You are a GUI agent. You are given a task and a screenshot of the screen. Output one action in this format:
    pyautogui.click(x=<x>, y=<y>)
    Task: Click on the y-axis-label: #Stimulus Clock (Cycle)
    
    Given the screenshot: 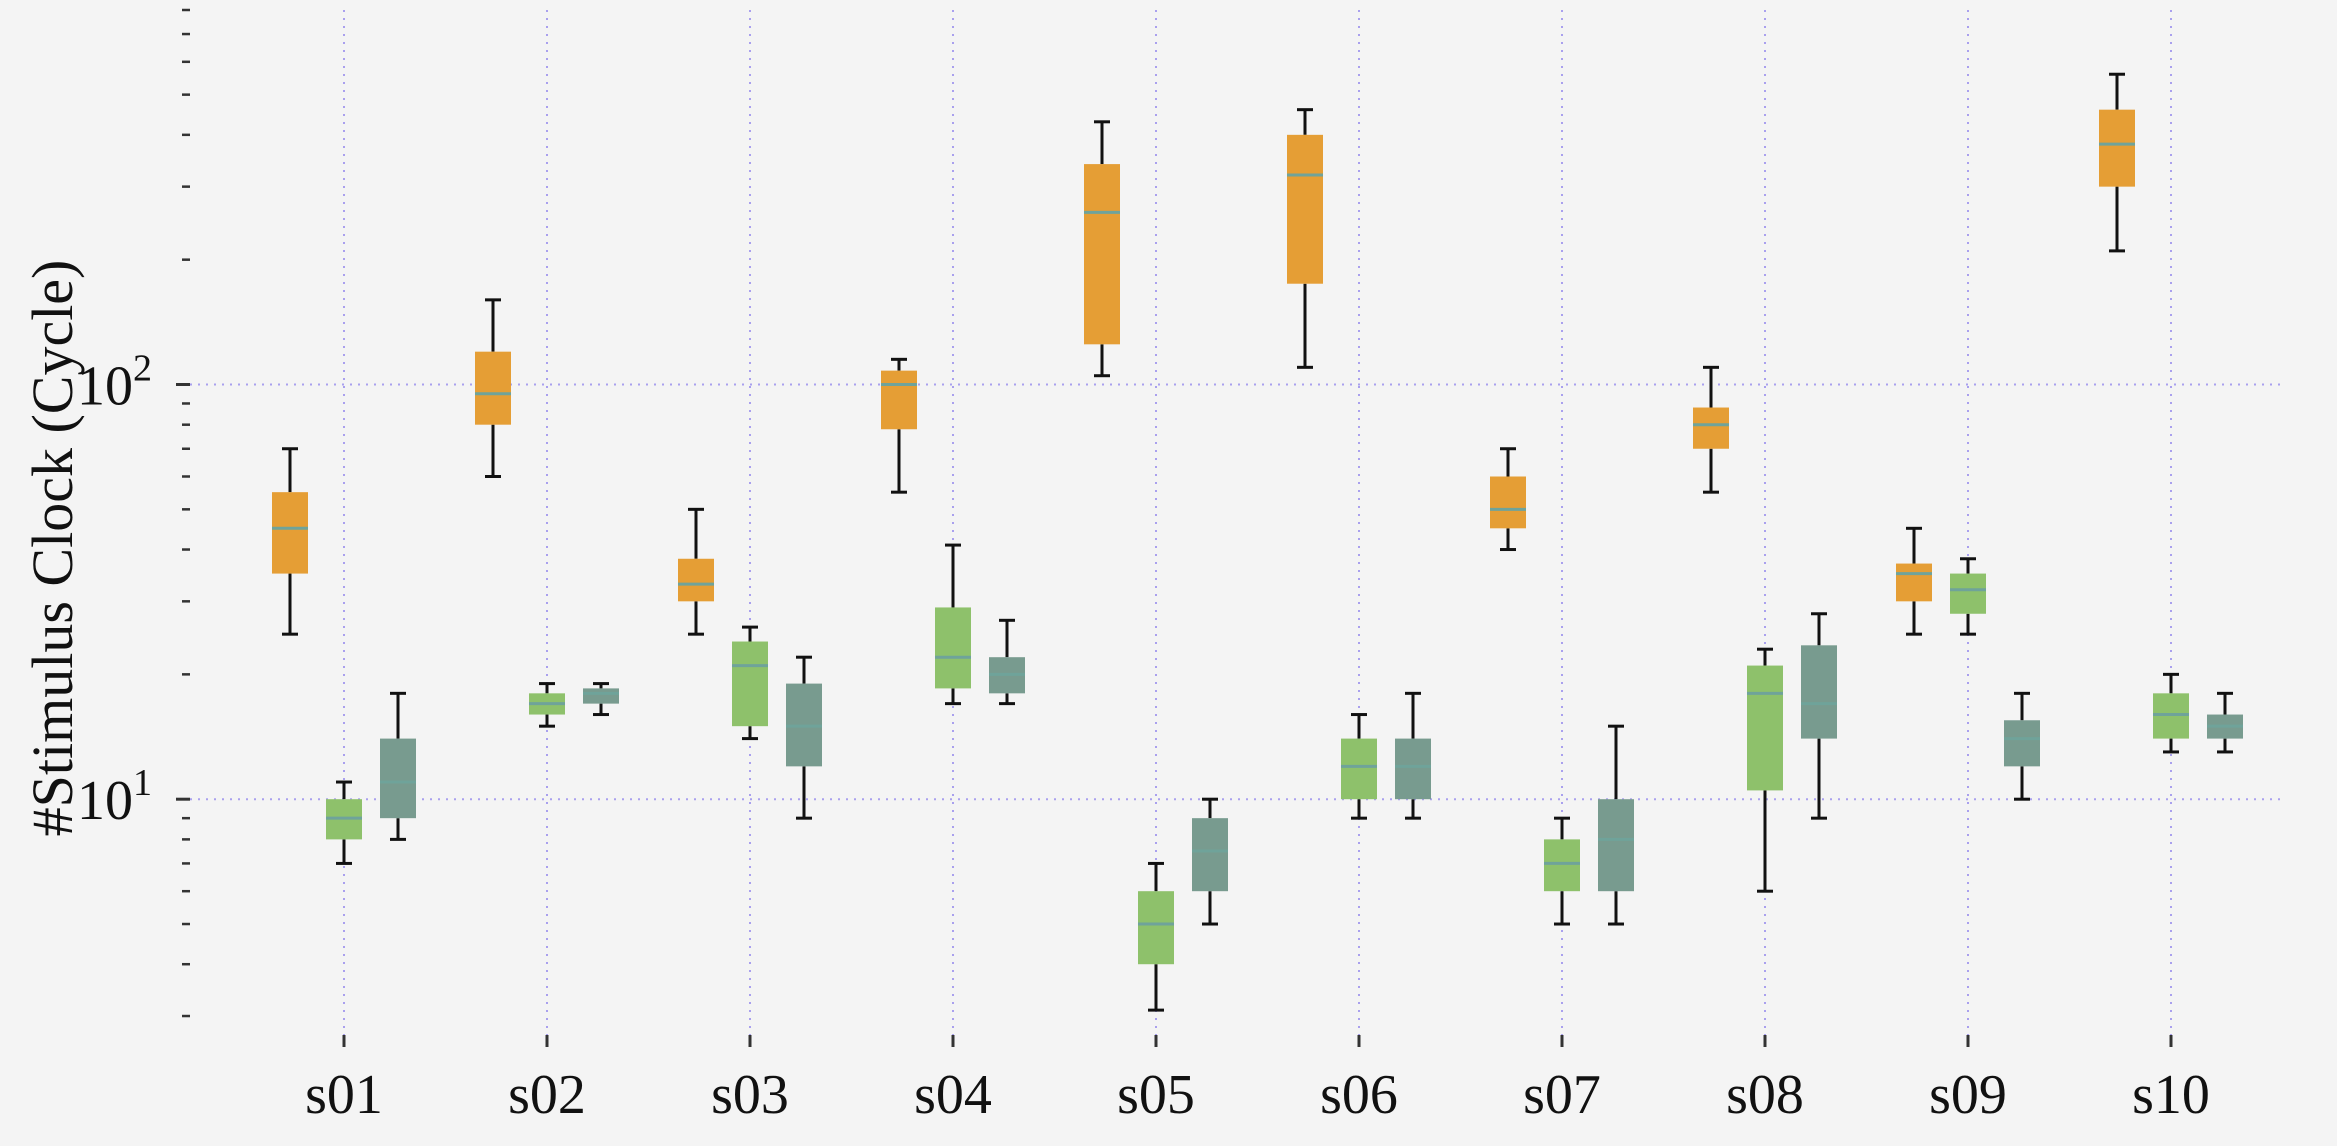 What is the action you would take?
    pyautogui.click(x=52, y=548)
    